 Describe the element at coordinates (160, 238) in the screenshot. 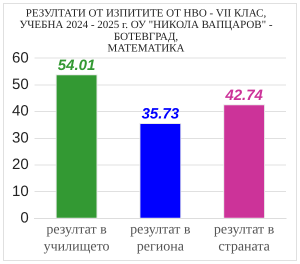

I see `x-tick-label: резултат в региона` at that location.